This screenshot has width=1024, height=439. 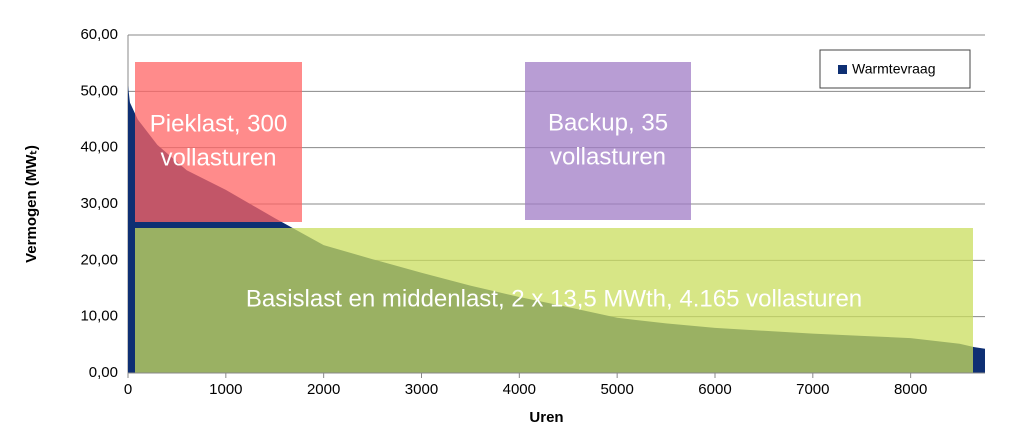 What do you see at coordinates (812, 389) in the screenshot?
I see `x-tick-label: 7000` at bounding box center [812, 389].